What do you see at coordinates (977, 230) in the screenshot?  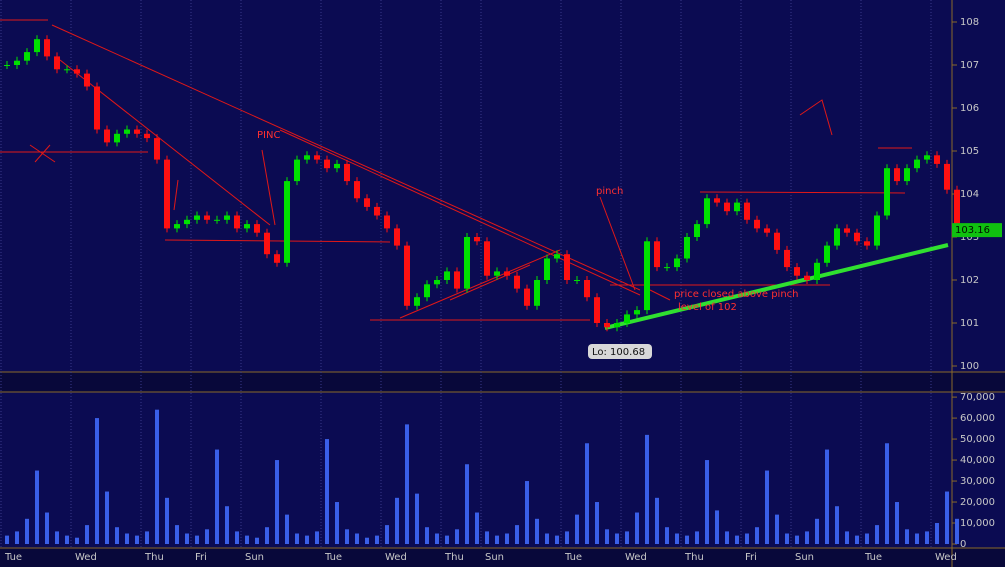 I see `last-price-badge` at bounding box center [977, 230].